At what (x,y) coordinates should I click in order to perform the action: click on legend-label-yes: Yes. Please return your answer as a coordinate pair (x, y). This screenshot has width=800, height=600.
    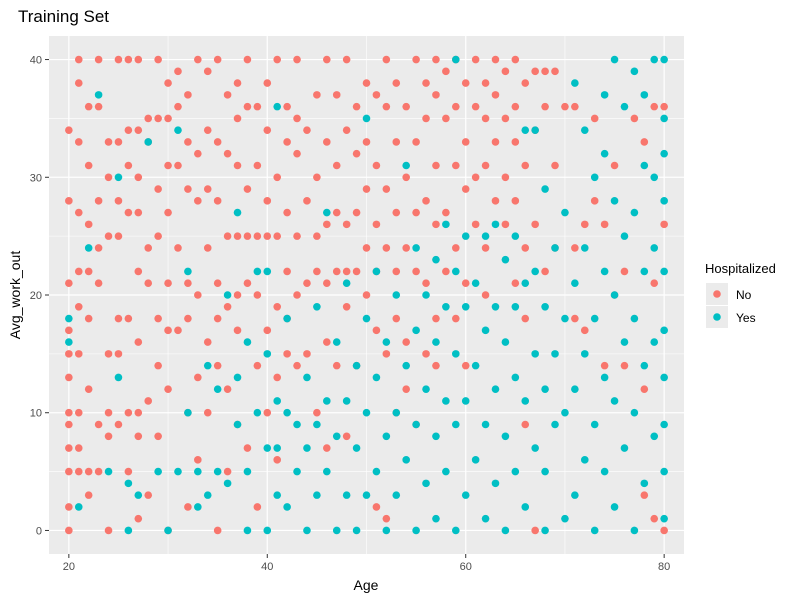
    Looking at the image, I should click on (746, 318).